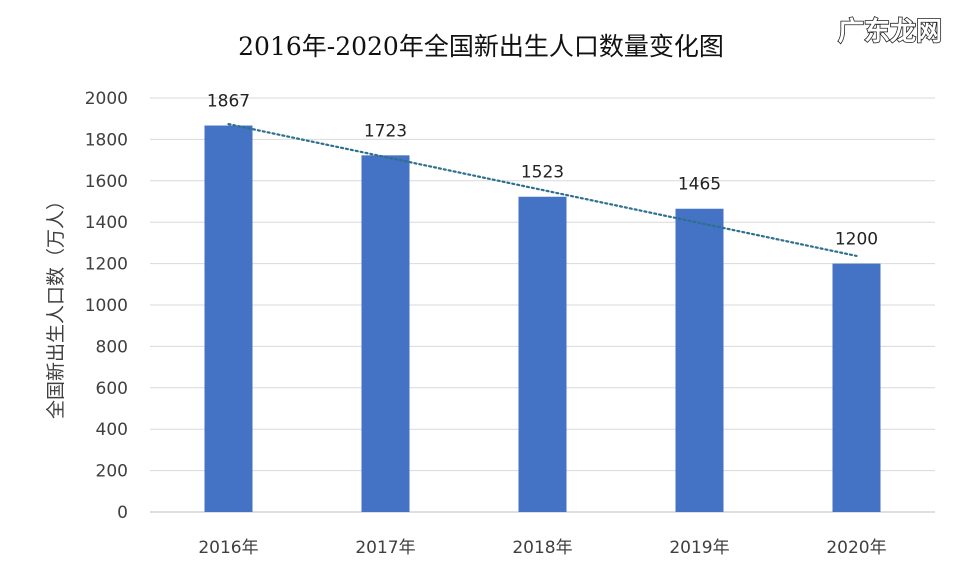 Image resolution: width=962 pixels, height=578 pixels. What do you see at coordinates (856, 240) in the screenshot?
I see `data-label: 1200` at bounding box center [856, 240].